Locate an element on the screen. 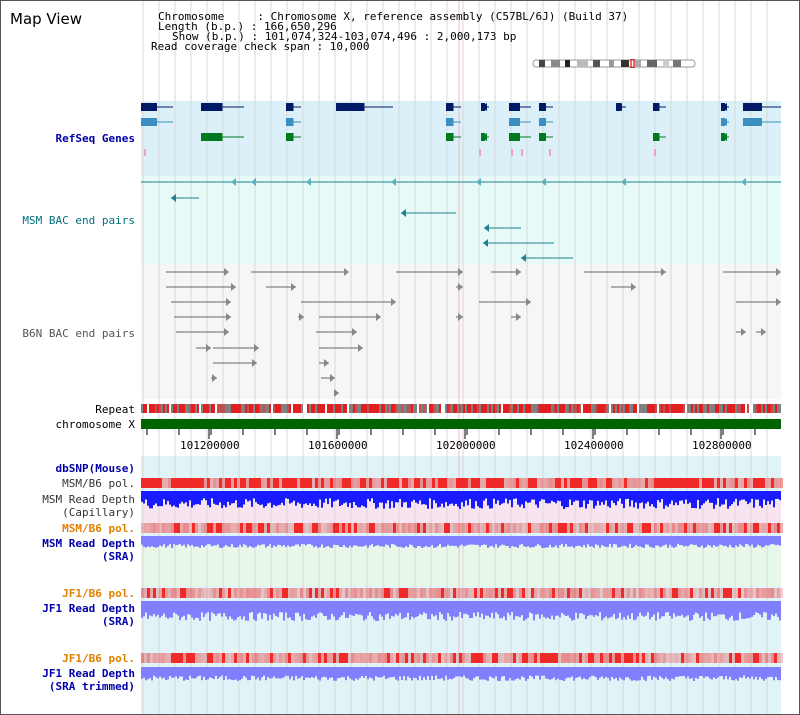 The image size is (800, 715). track-label-b6n-bac: B6N BAC end pairs is located at coordinates (78, 333).